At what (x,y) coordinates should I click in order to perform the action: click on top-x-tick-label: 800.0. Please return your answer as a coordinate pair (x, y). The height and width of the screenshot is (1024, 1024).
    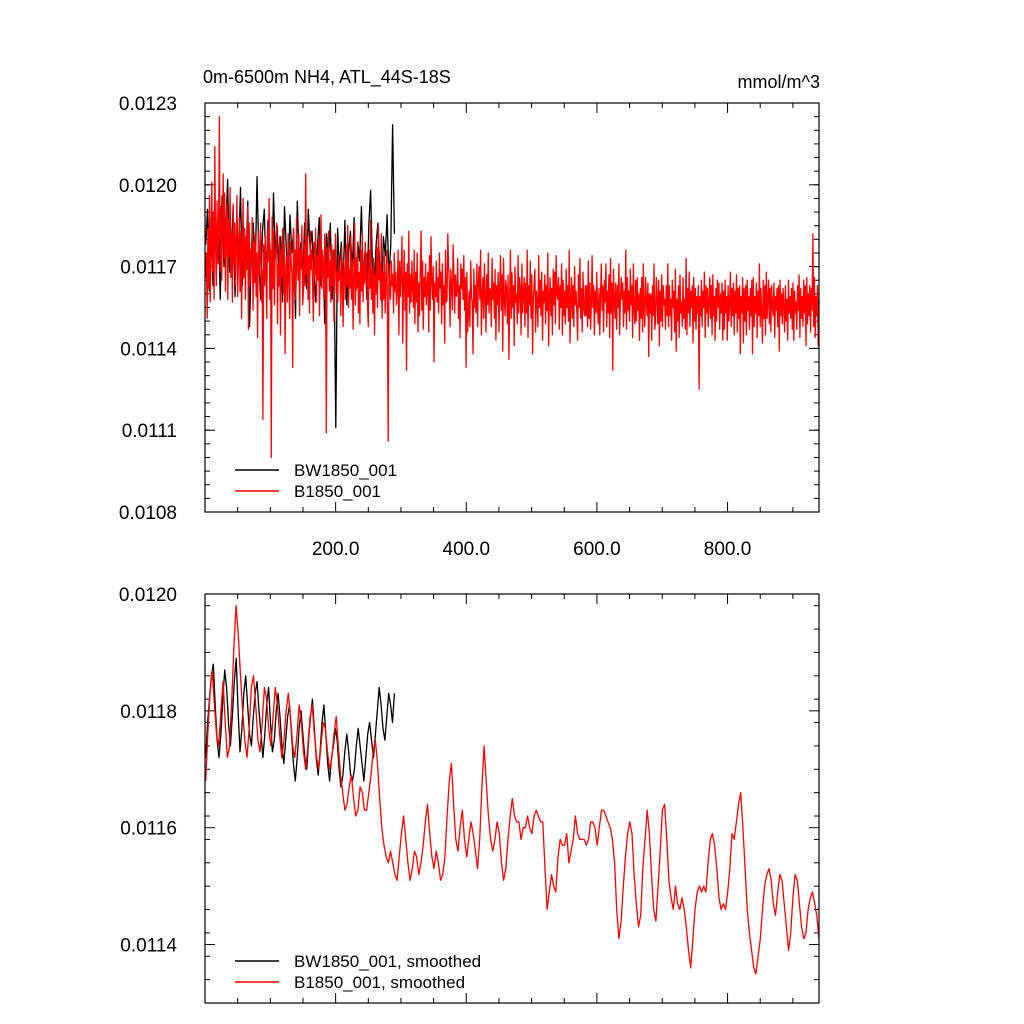
    Looking at the image, I should click on (728, 549).